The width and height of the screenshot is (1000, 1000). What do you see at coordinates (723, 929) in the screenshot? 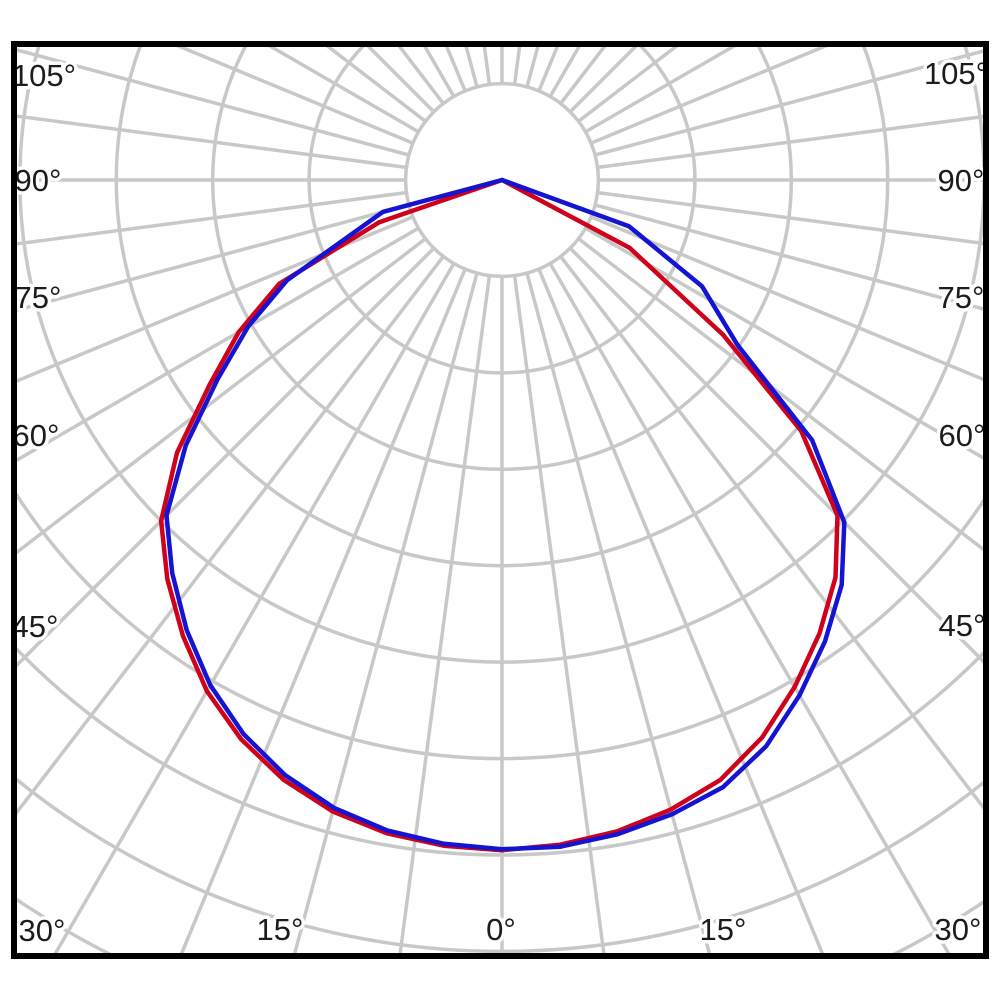
I see `angle-tick-label-bottom-3: 15°` at bounding box center [723, 929].